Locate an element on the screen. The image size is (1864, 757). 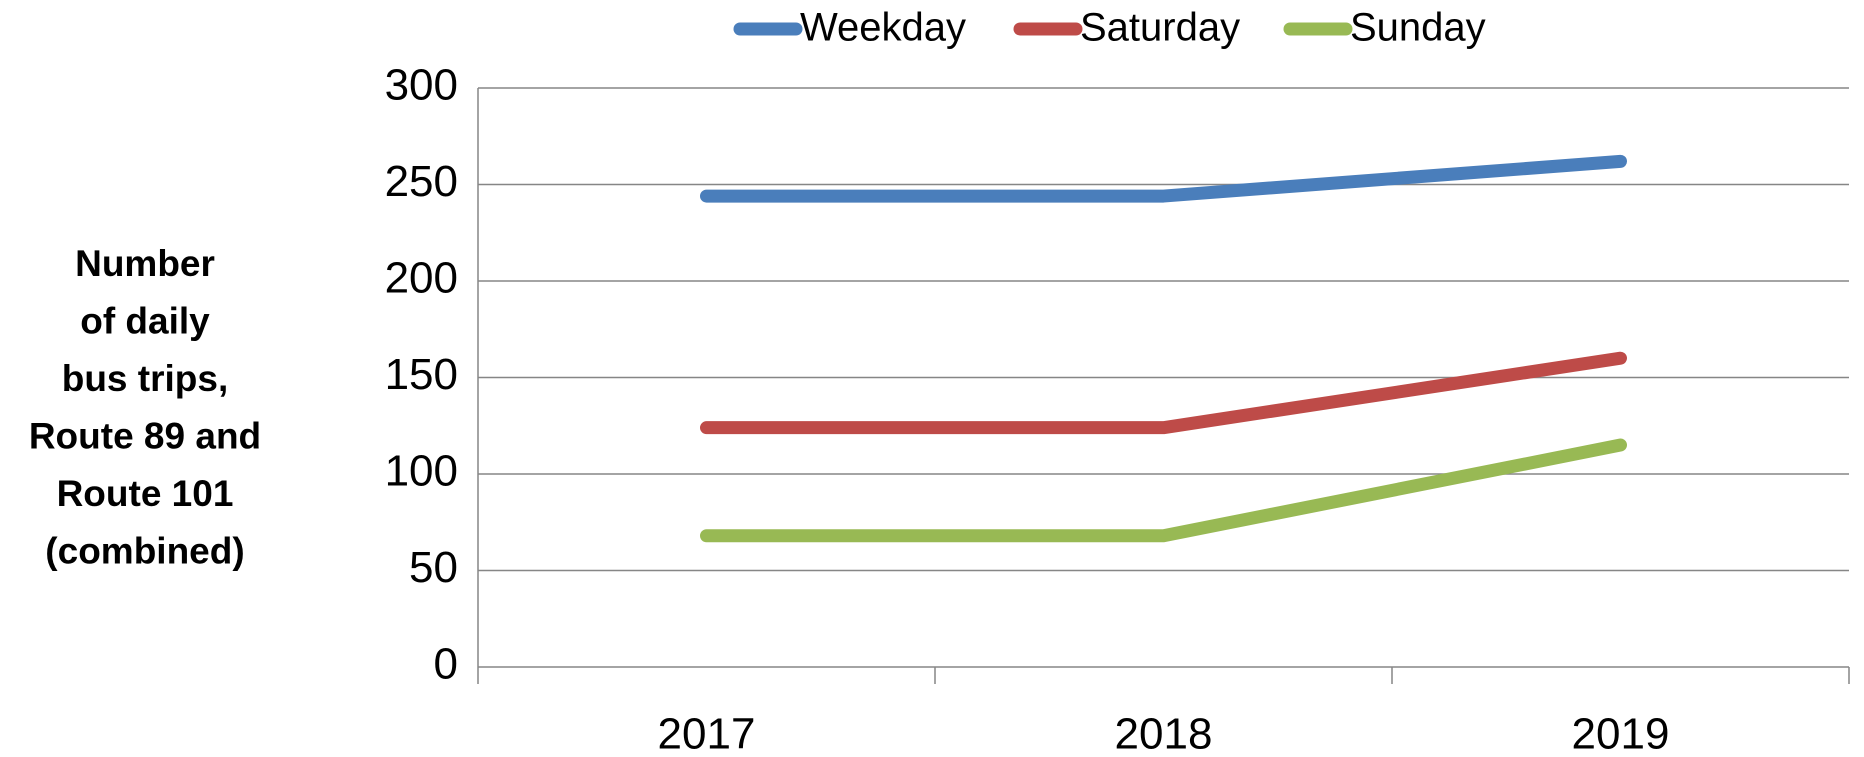
y-tick-label: 0 is located at coordinates (446, 664).